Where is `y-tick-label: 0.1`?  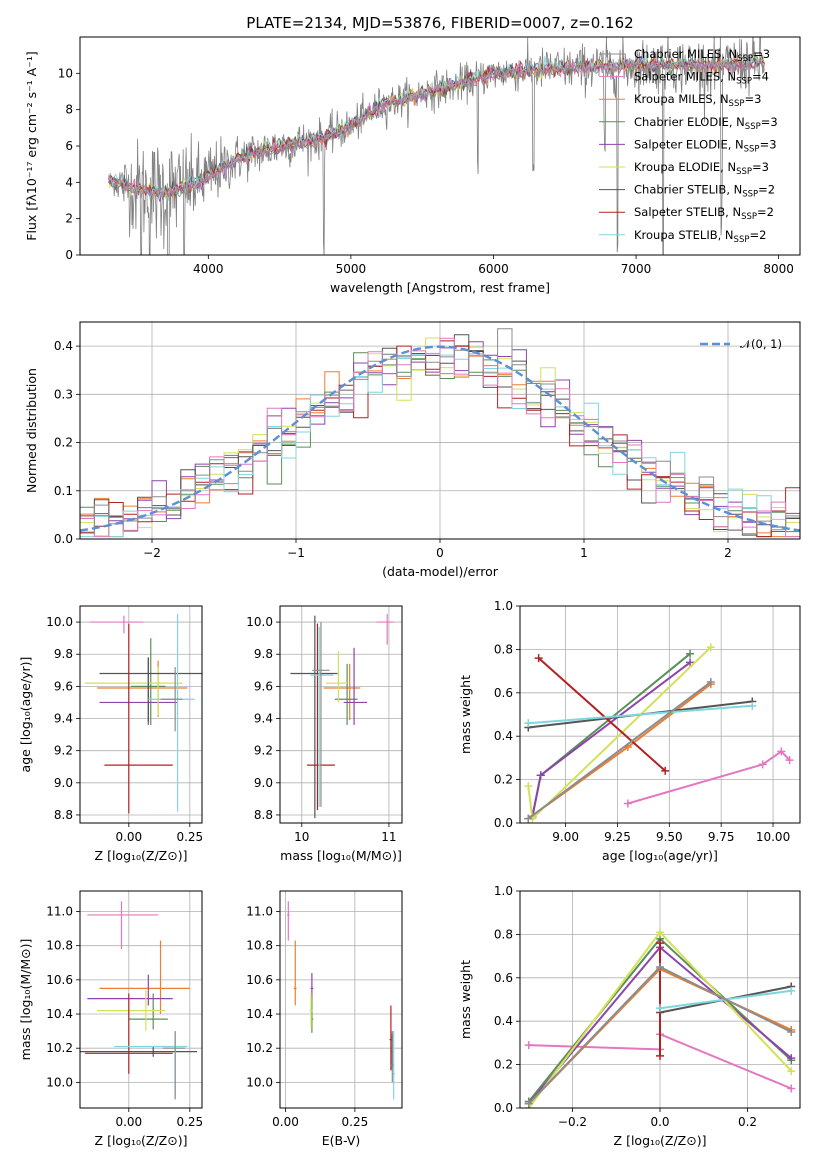 y-tick-label: 0.1 is located at coordinates (63, 491).